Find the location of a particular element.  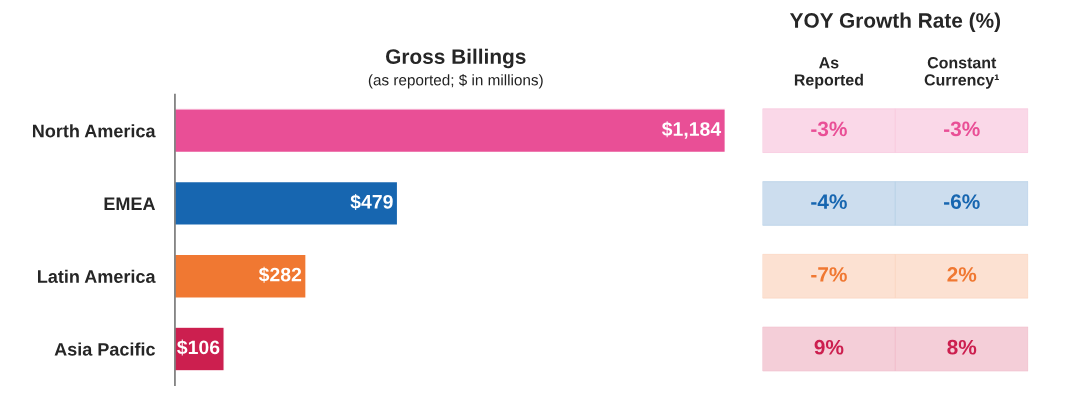

chart-title: YOY Growth Rate (%) is located at coordinates (895, 22).